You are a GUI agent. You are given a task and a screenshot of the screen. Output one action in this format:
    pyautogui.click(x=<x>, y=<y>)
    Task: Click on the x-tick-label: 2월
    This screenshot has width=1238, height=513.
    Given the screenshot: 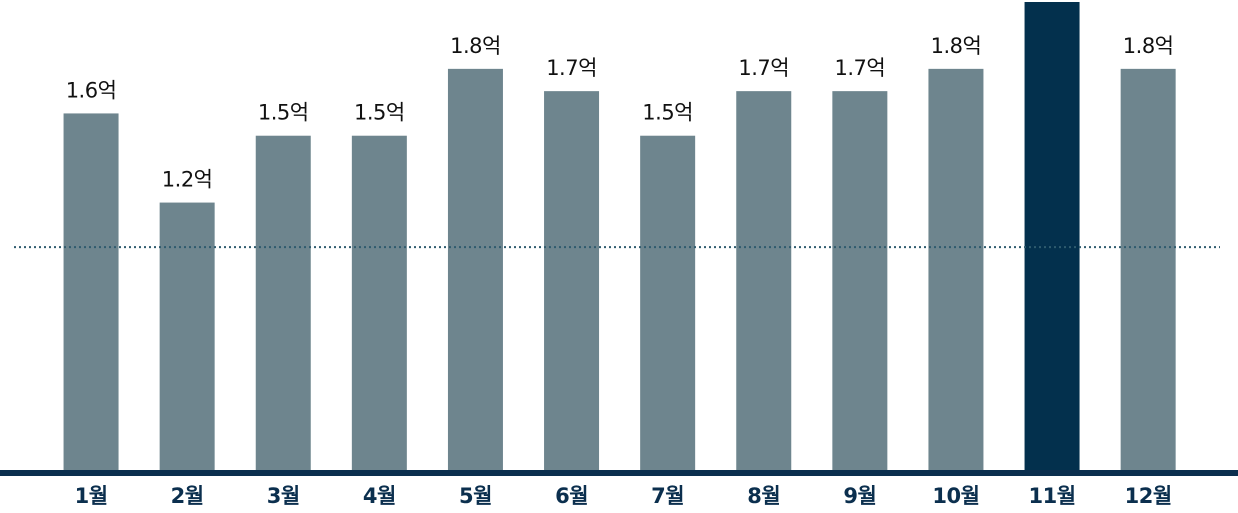 What is the action you would take?
    pyautogui.click(x=187, y=496)
    